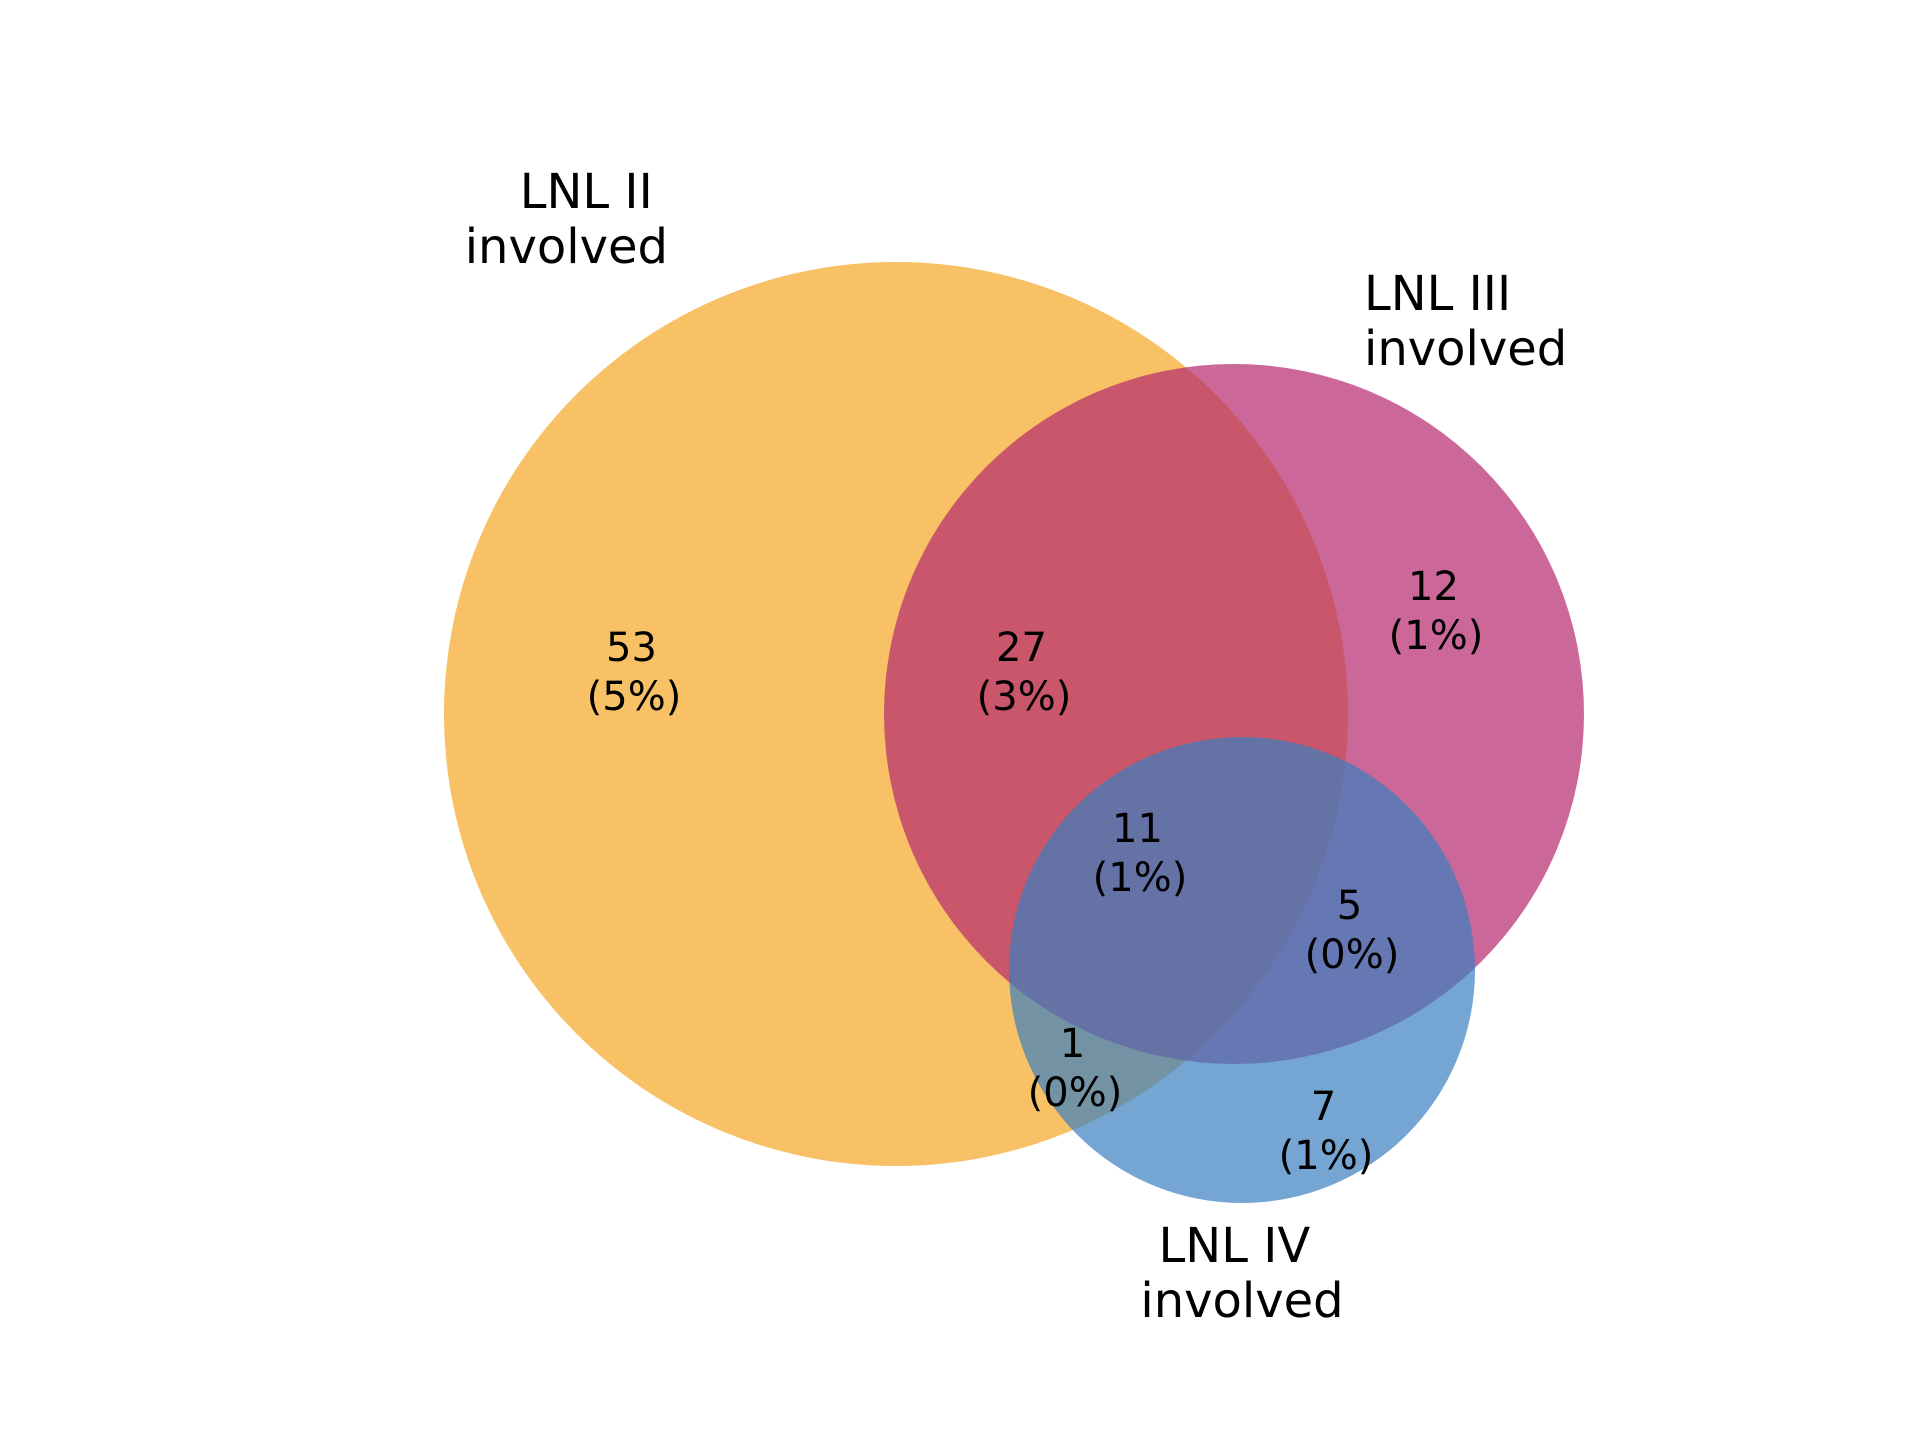 The image size is (1920, 1440). I want to click on region-lnl4-only: 7 (1%), so click(1326, 1131).